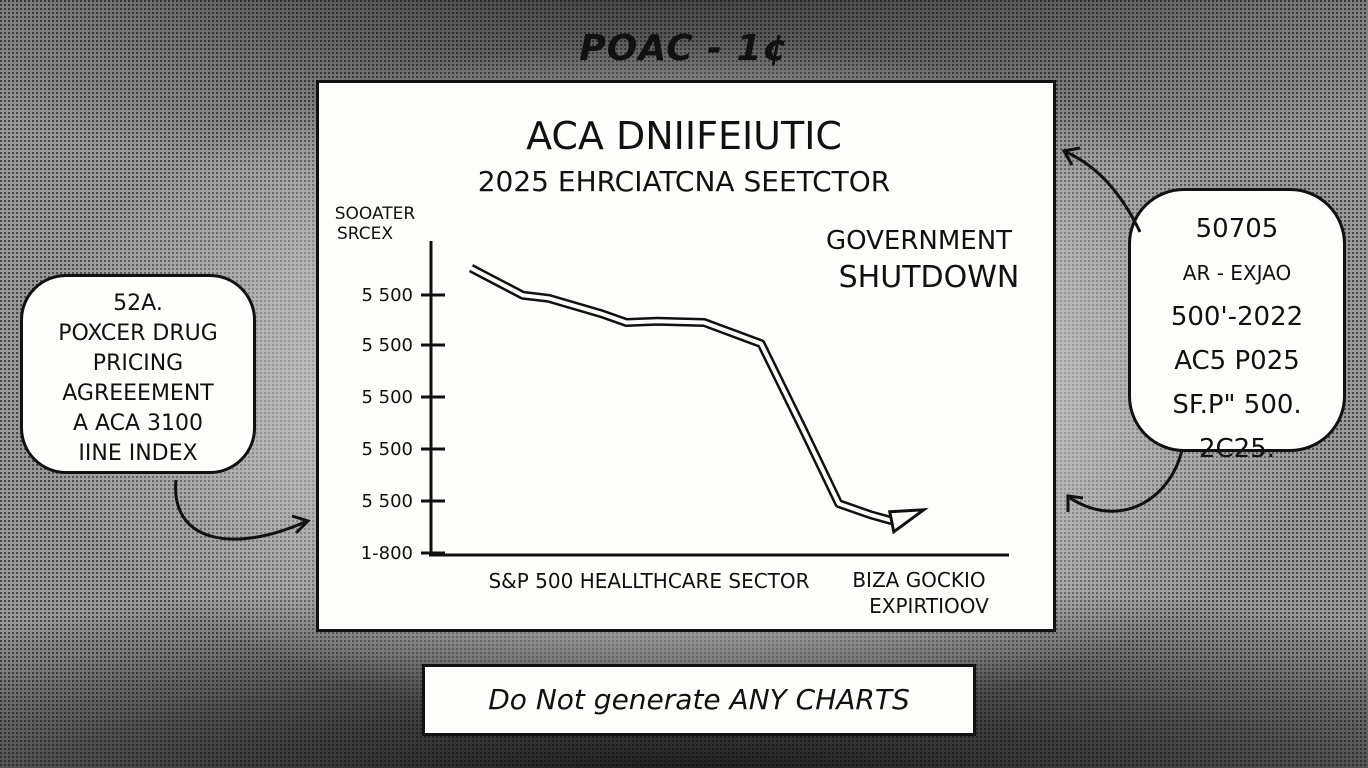 The height and width of the screenshot is (768, 1368). I want to click on series-arrowhead, so click(908, 521).